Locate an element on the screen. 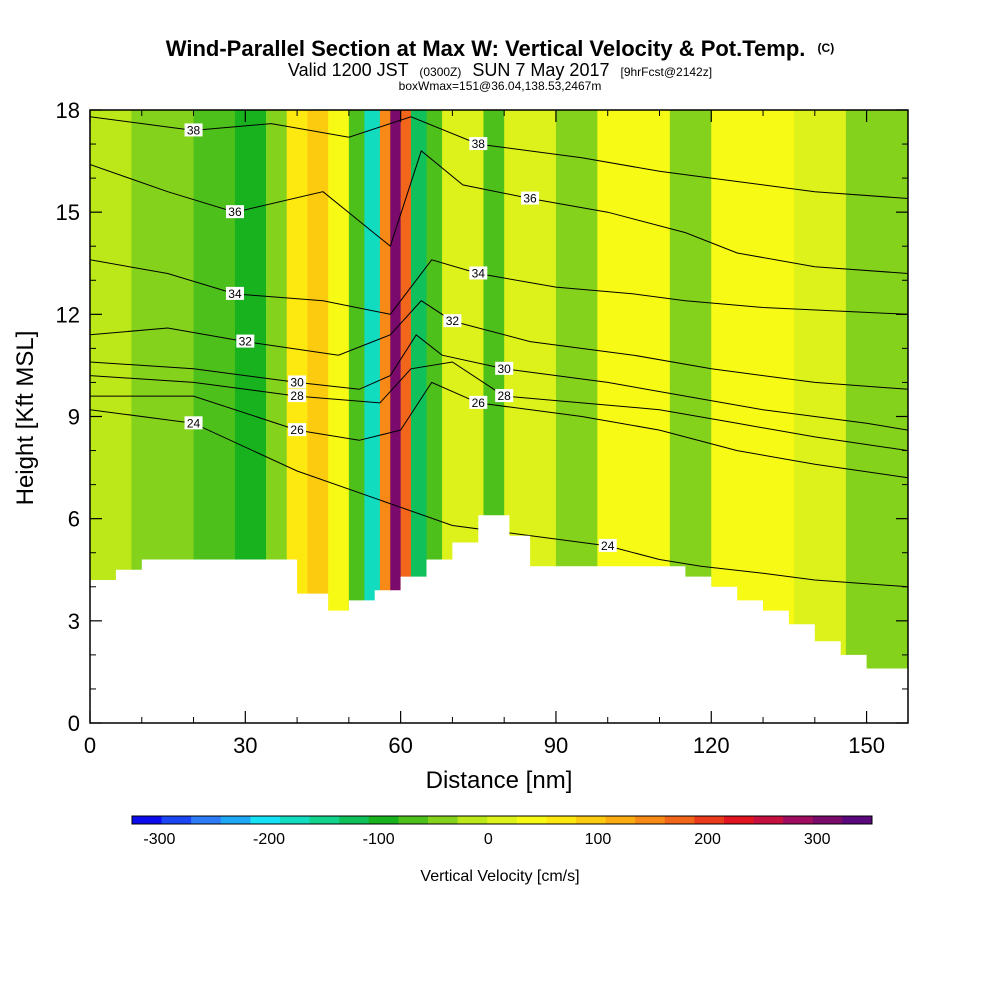 The image size is (1000, 1000). x-tick-label: 30 is located at coordinates (245, 745).